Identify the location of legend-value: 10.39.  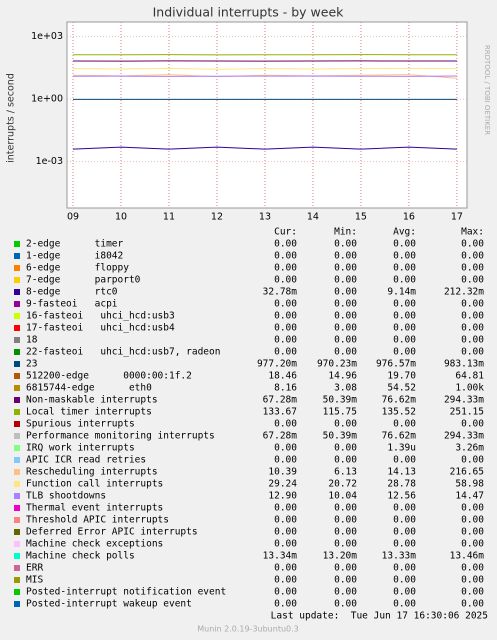
(282, 472).